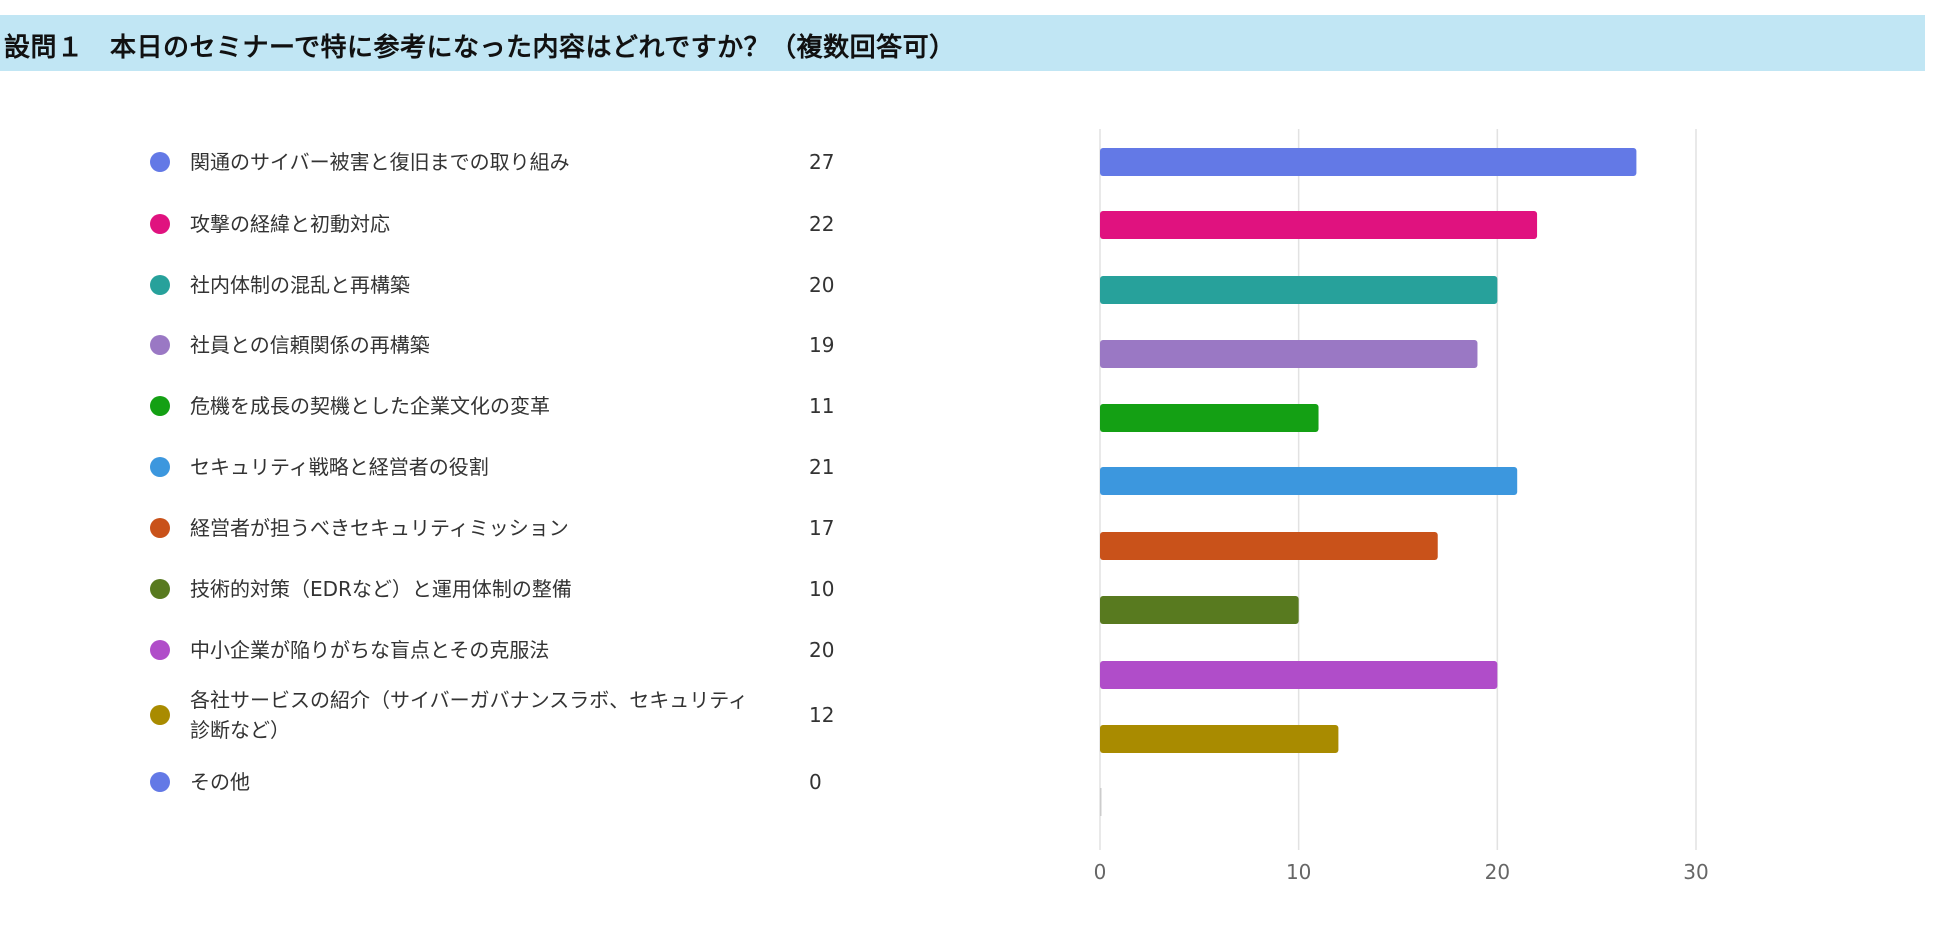 The width and height of the screenshot is (1950, 932). I want to click on legend-value: 17, so click(822, 528).